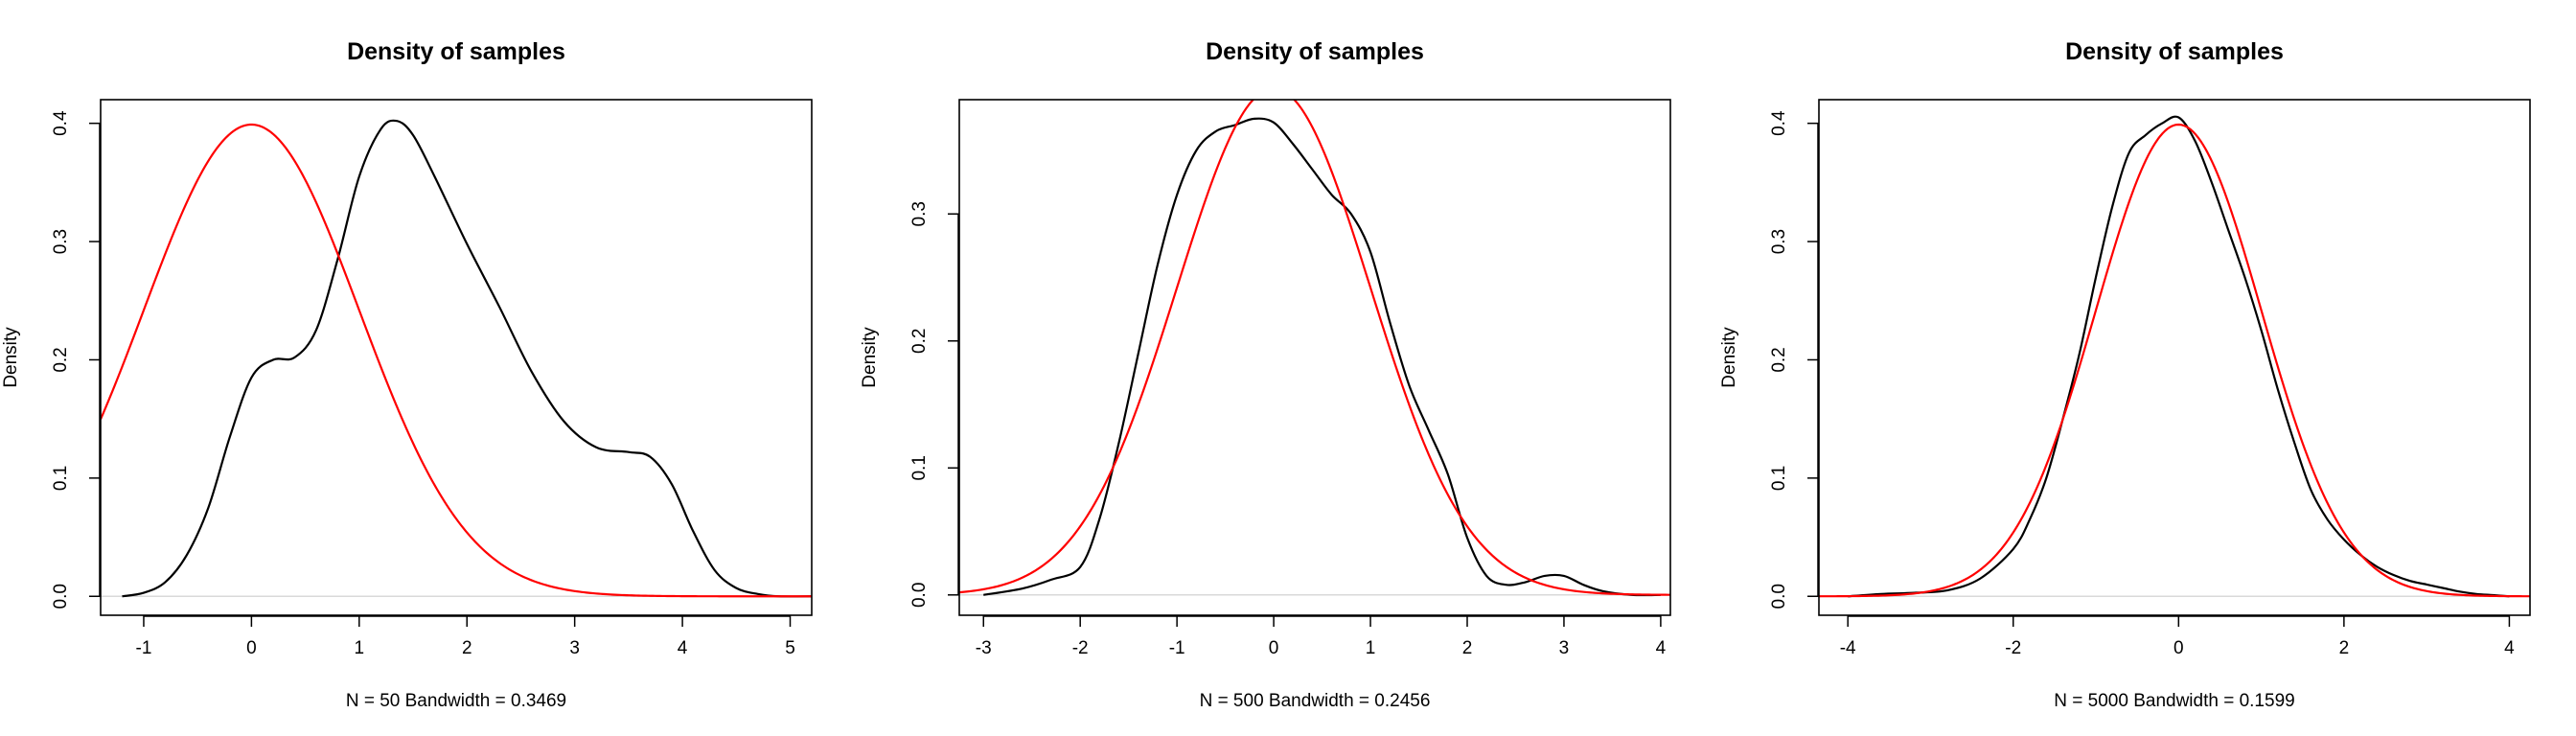  Describe the element at coordinates (2177, 636) in the screenshot. I see `x-axis: -4 -2 0 2 4` at that location.